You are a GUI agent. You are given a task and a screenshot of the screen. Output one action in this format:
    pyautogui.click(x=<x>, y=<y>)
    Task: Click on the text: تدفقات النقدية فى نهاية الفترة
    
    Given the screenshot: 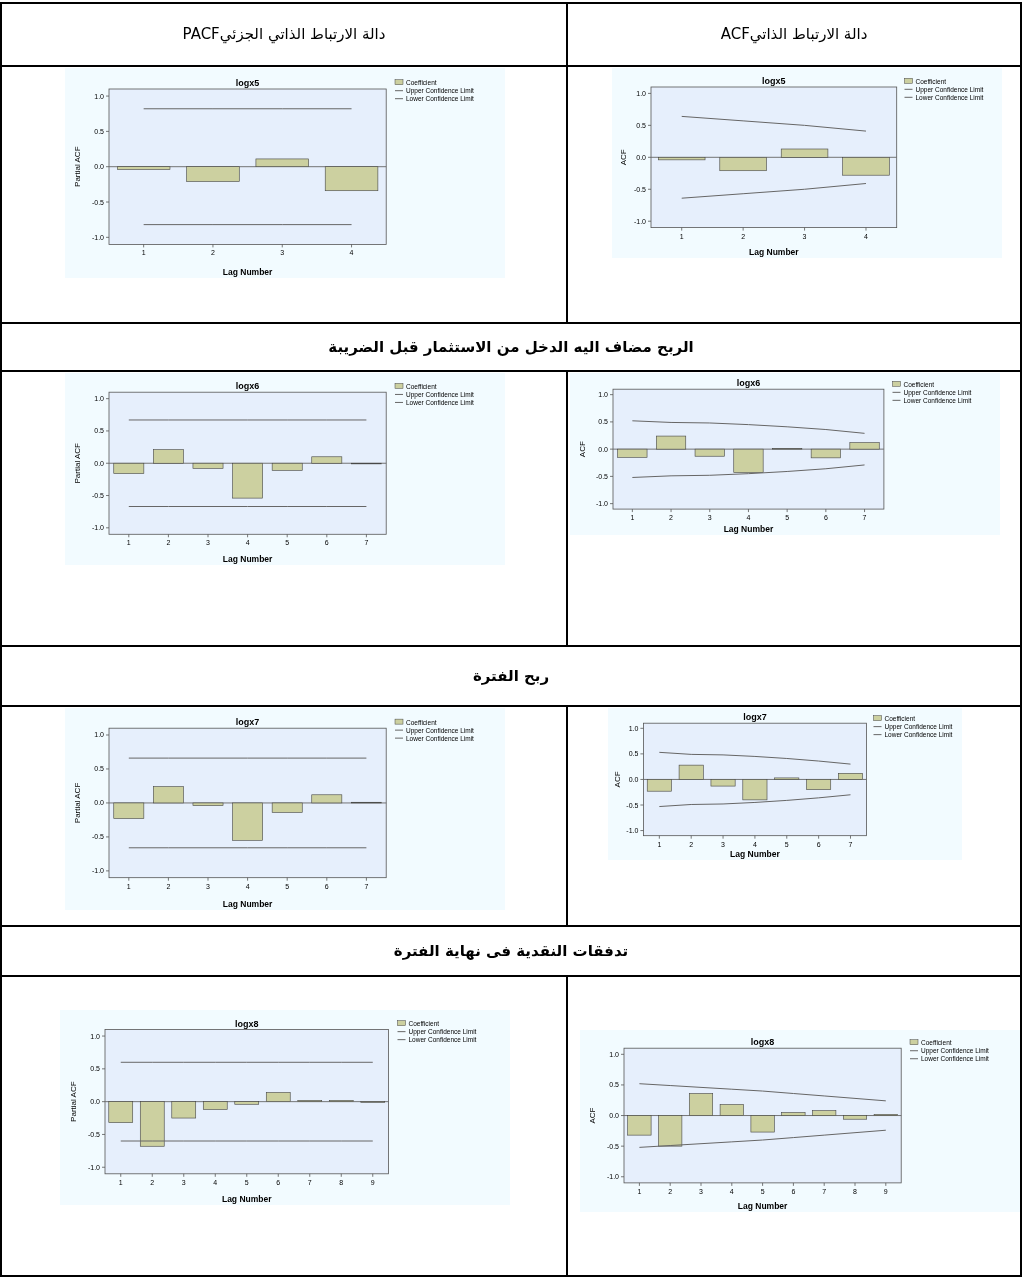 What is the action you would take?
    pyautogui.click(x=511, y=951)
    